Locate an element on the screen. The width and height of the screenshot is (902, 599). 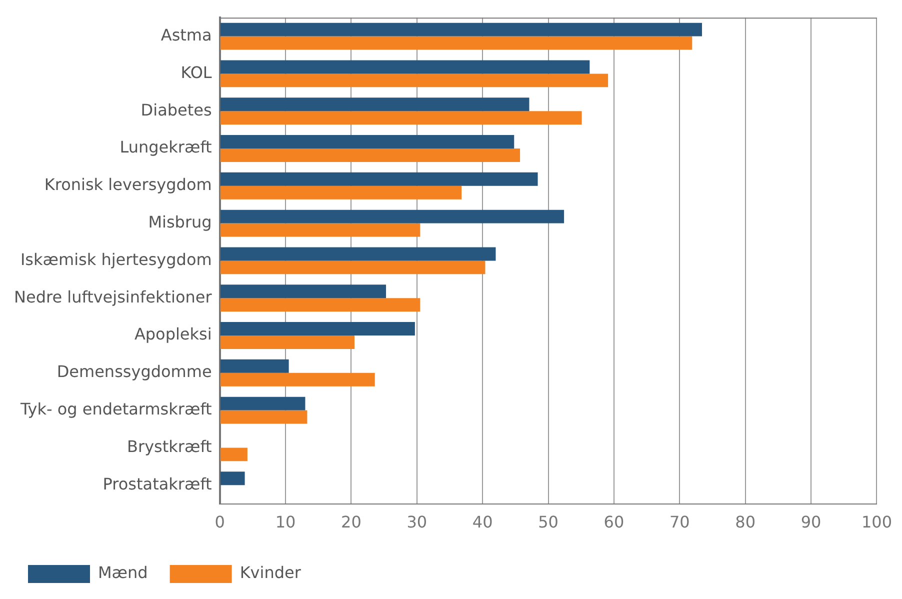
x-tick-label: 0 is located at coordinates (219, 522).